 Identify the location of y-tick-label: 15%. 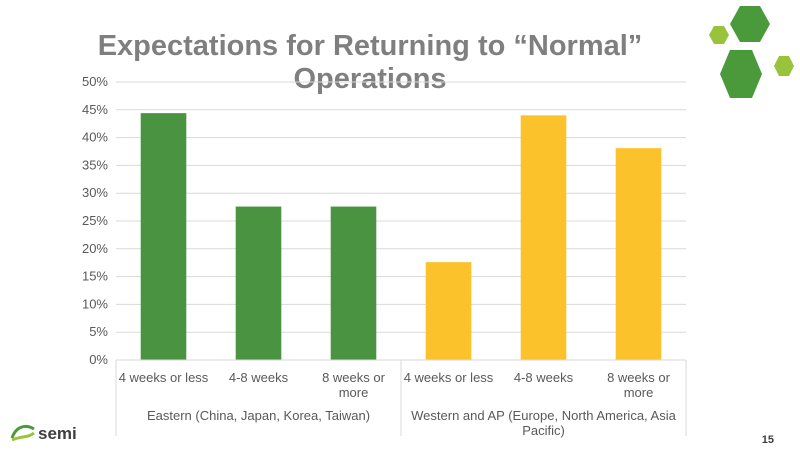
(95, 276).